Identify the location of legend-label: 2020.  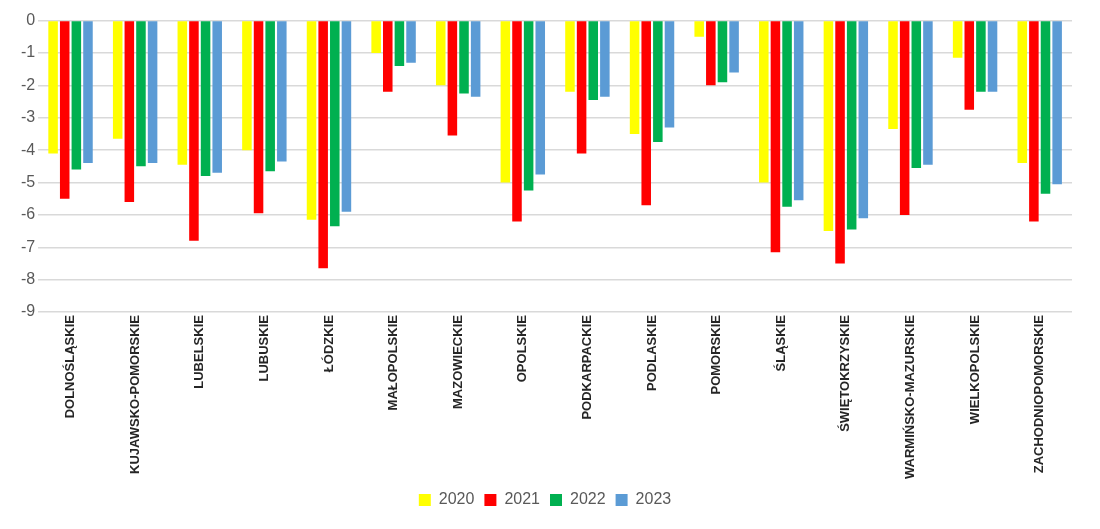
(456, 499).